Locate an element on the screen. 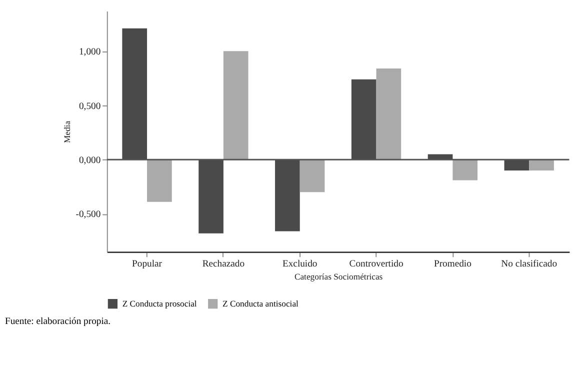 The image size is (575, 370). y-tick-label: 0,500 is located at coordinates (89, 106).